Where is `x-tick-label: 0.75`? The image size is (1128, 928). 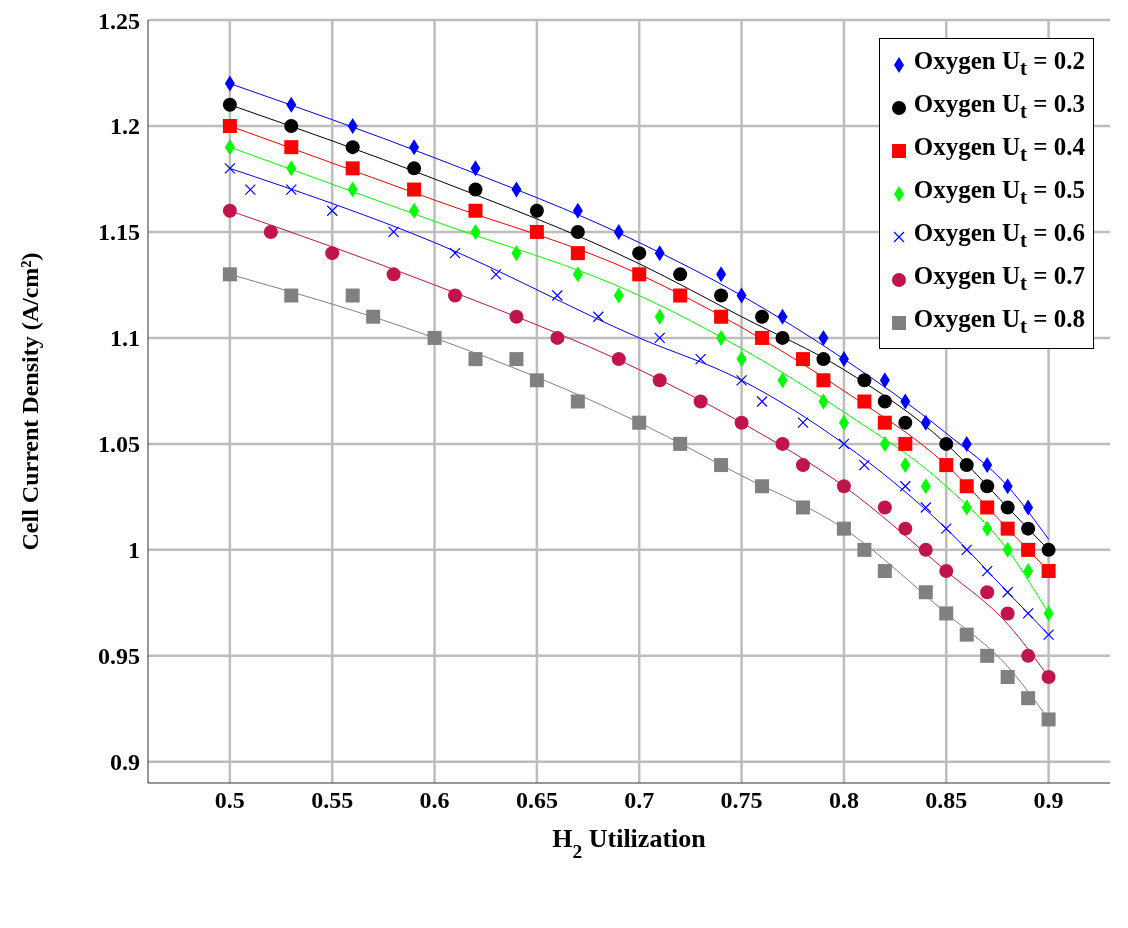 x-tick-label: 0.75 is located at coordinates (741, 800).